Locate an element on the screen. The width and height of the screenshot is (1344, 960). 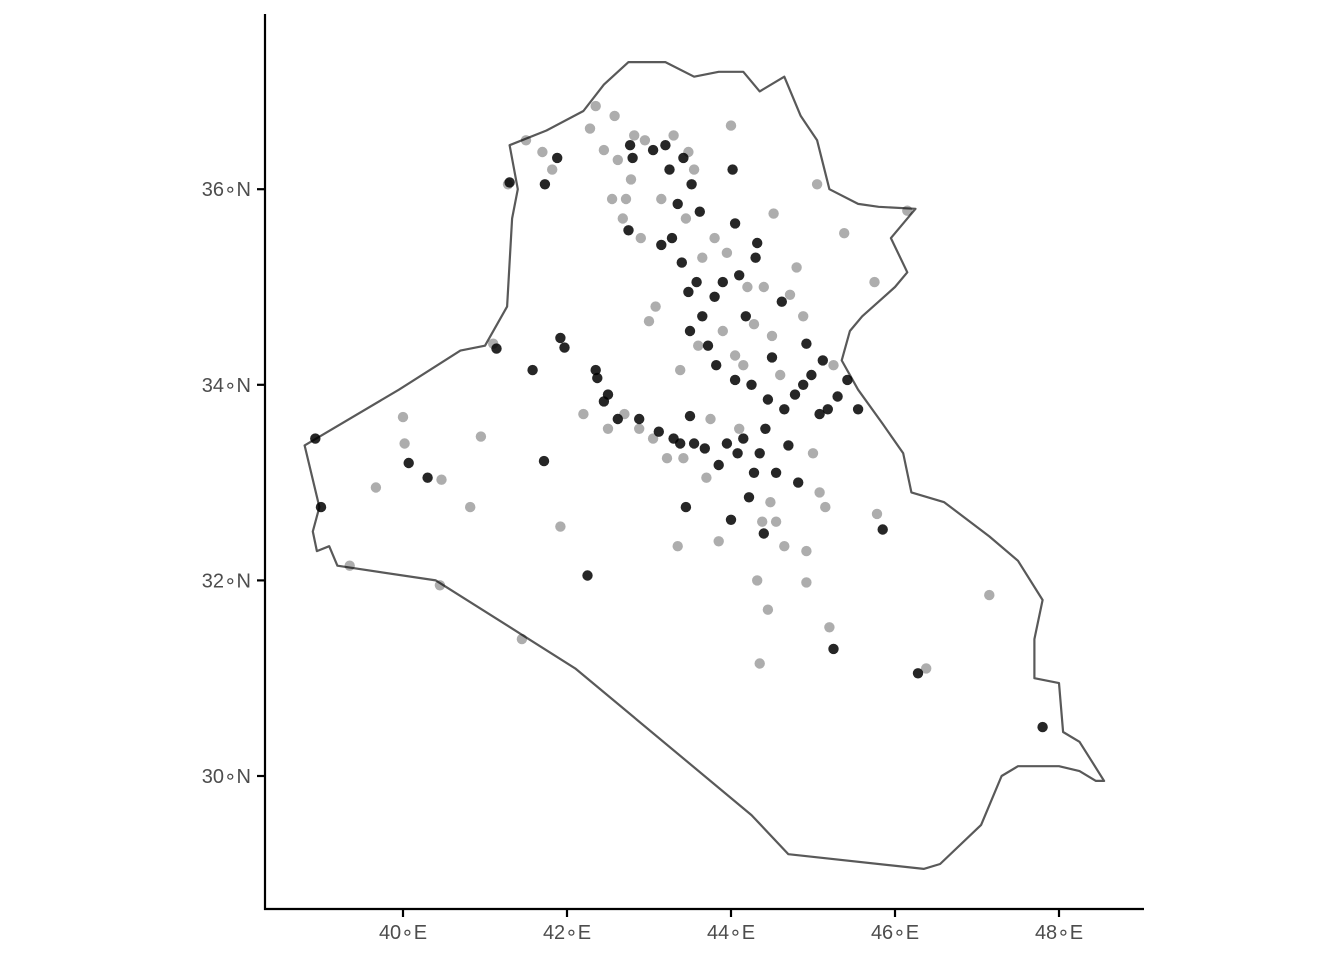
x-axis-ticks: 40∘E 42∘E 44∘E 46∘E 48∘E is located at coordinates (731, 926).